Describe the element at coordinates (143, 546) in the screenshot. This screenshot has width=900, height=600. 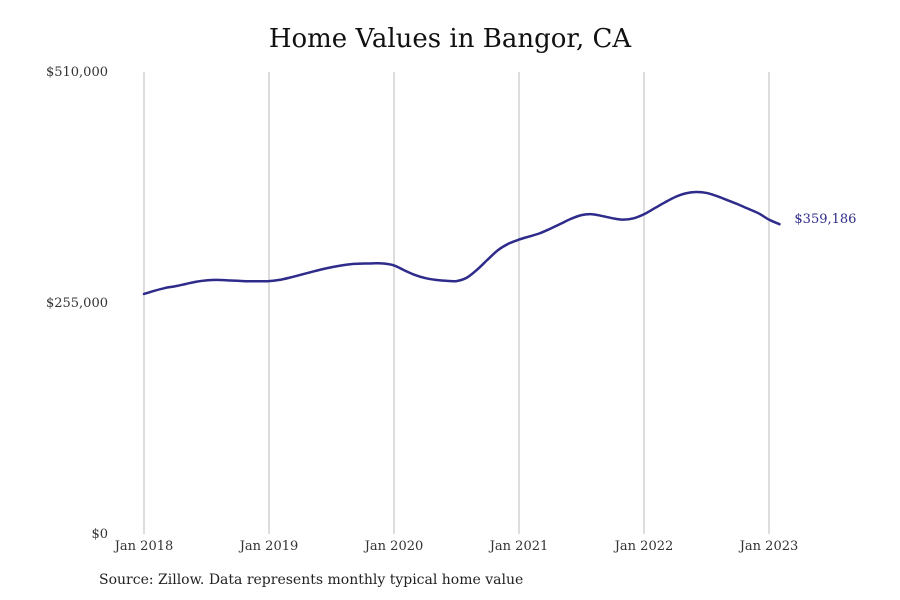
I see `x-tick-label-2018: Jan 2018` at that location.